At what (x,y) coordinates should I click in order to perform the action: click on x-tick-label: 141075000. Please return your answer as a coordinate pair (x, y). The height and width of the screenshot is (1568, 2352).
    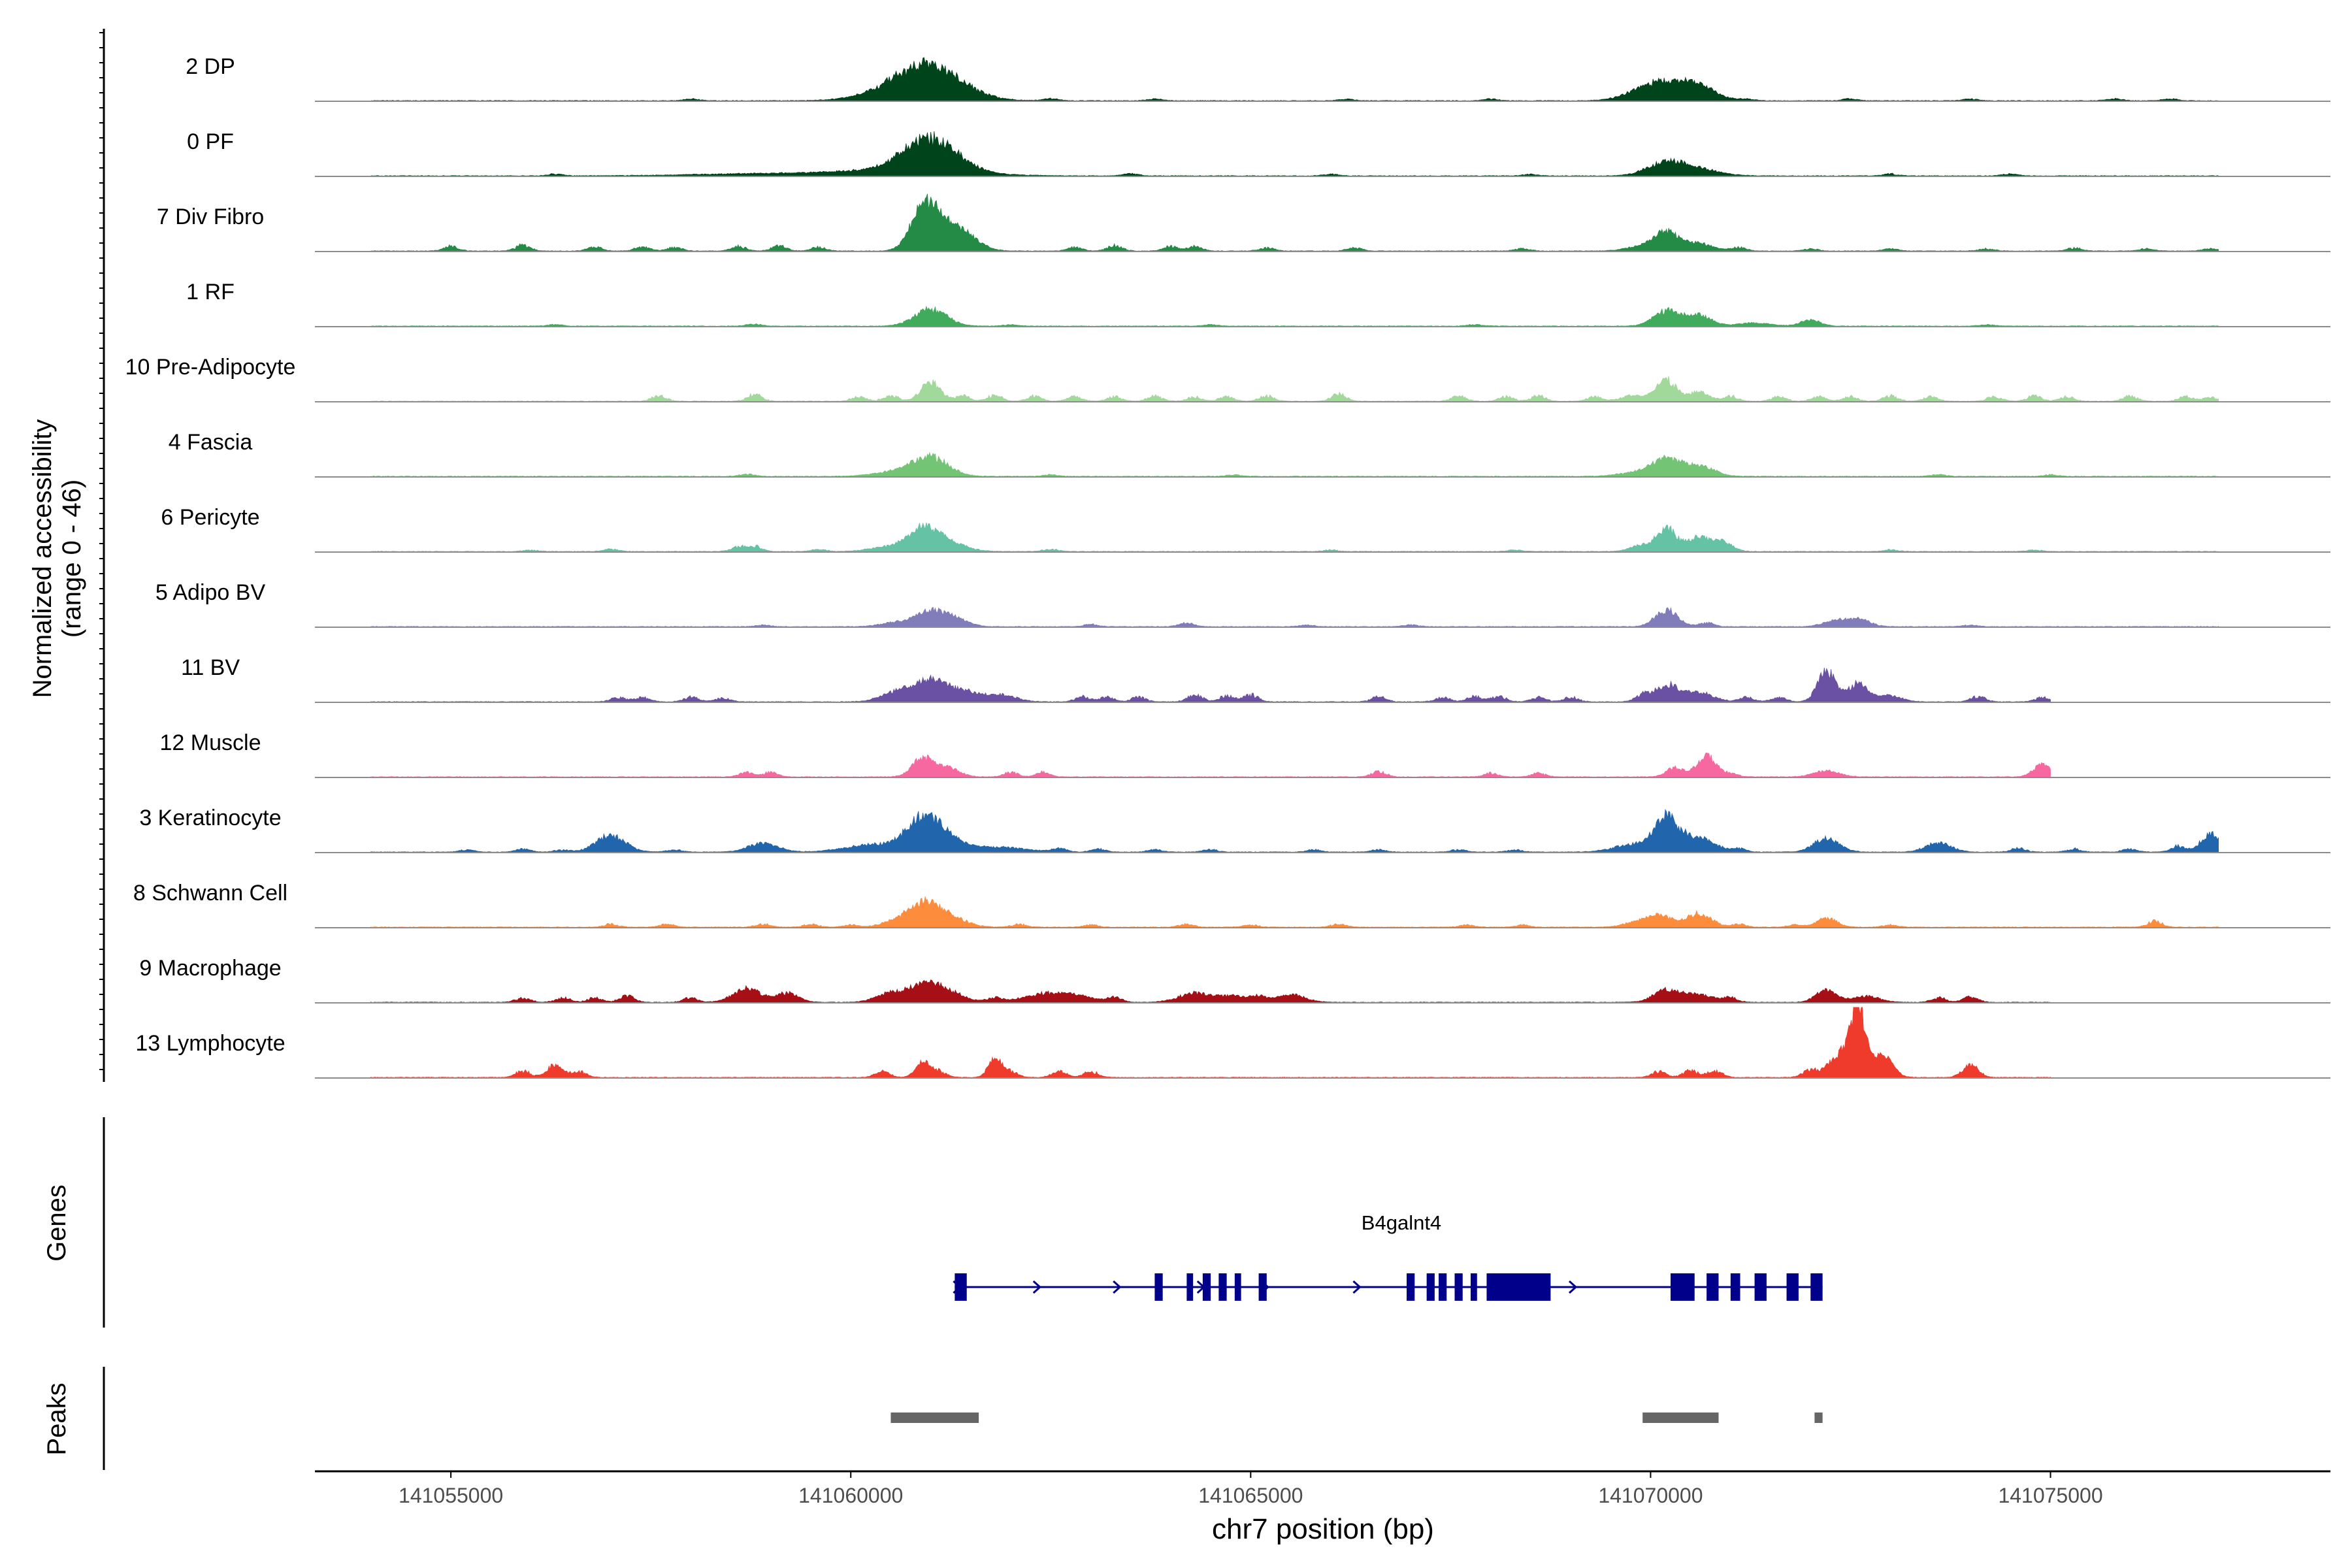
    Looking at the image, I should click on (2050, 1495).